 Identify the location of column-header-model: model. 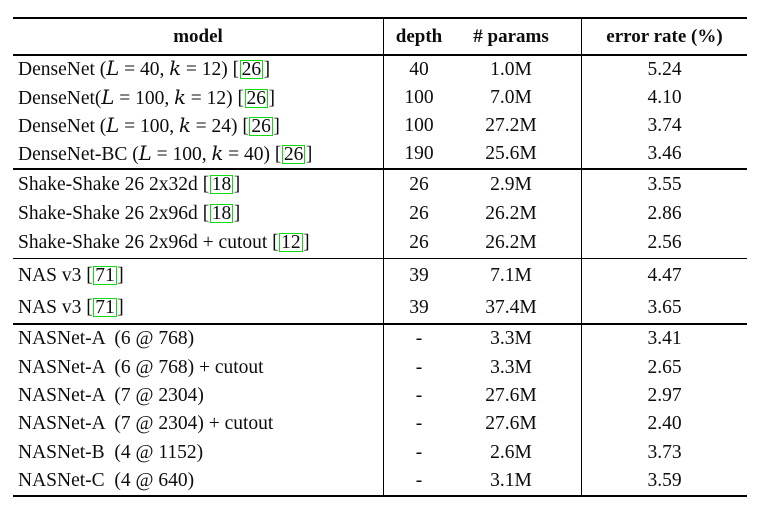
(198, 36).